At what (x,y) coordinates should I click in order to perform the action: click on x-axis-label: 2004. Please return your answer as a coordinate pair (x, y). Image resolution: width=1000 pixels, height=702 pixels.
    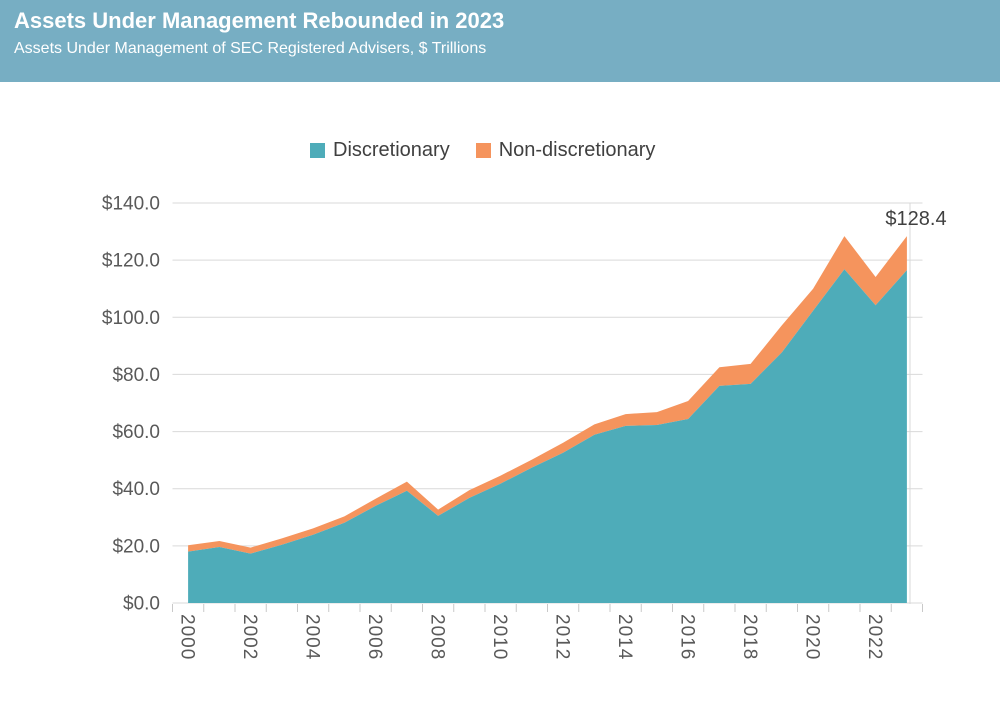
    Looking at the image, I should click on (312, 637).